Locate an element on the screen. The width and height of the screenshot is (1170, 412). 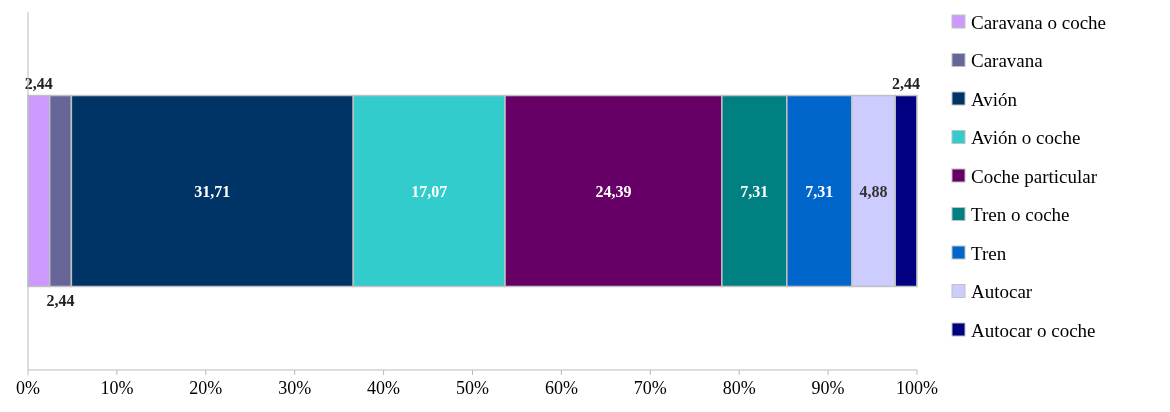
legend-label: Autocar is located at coordinates (1002, 292).